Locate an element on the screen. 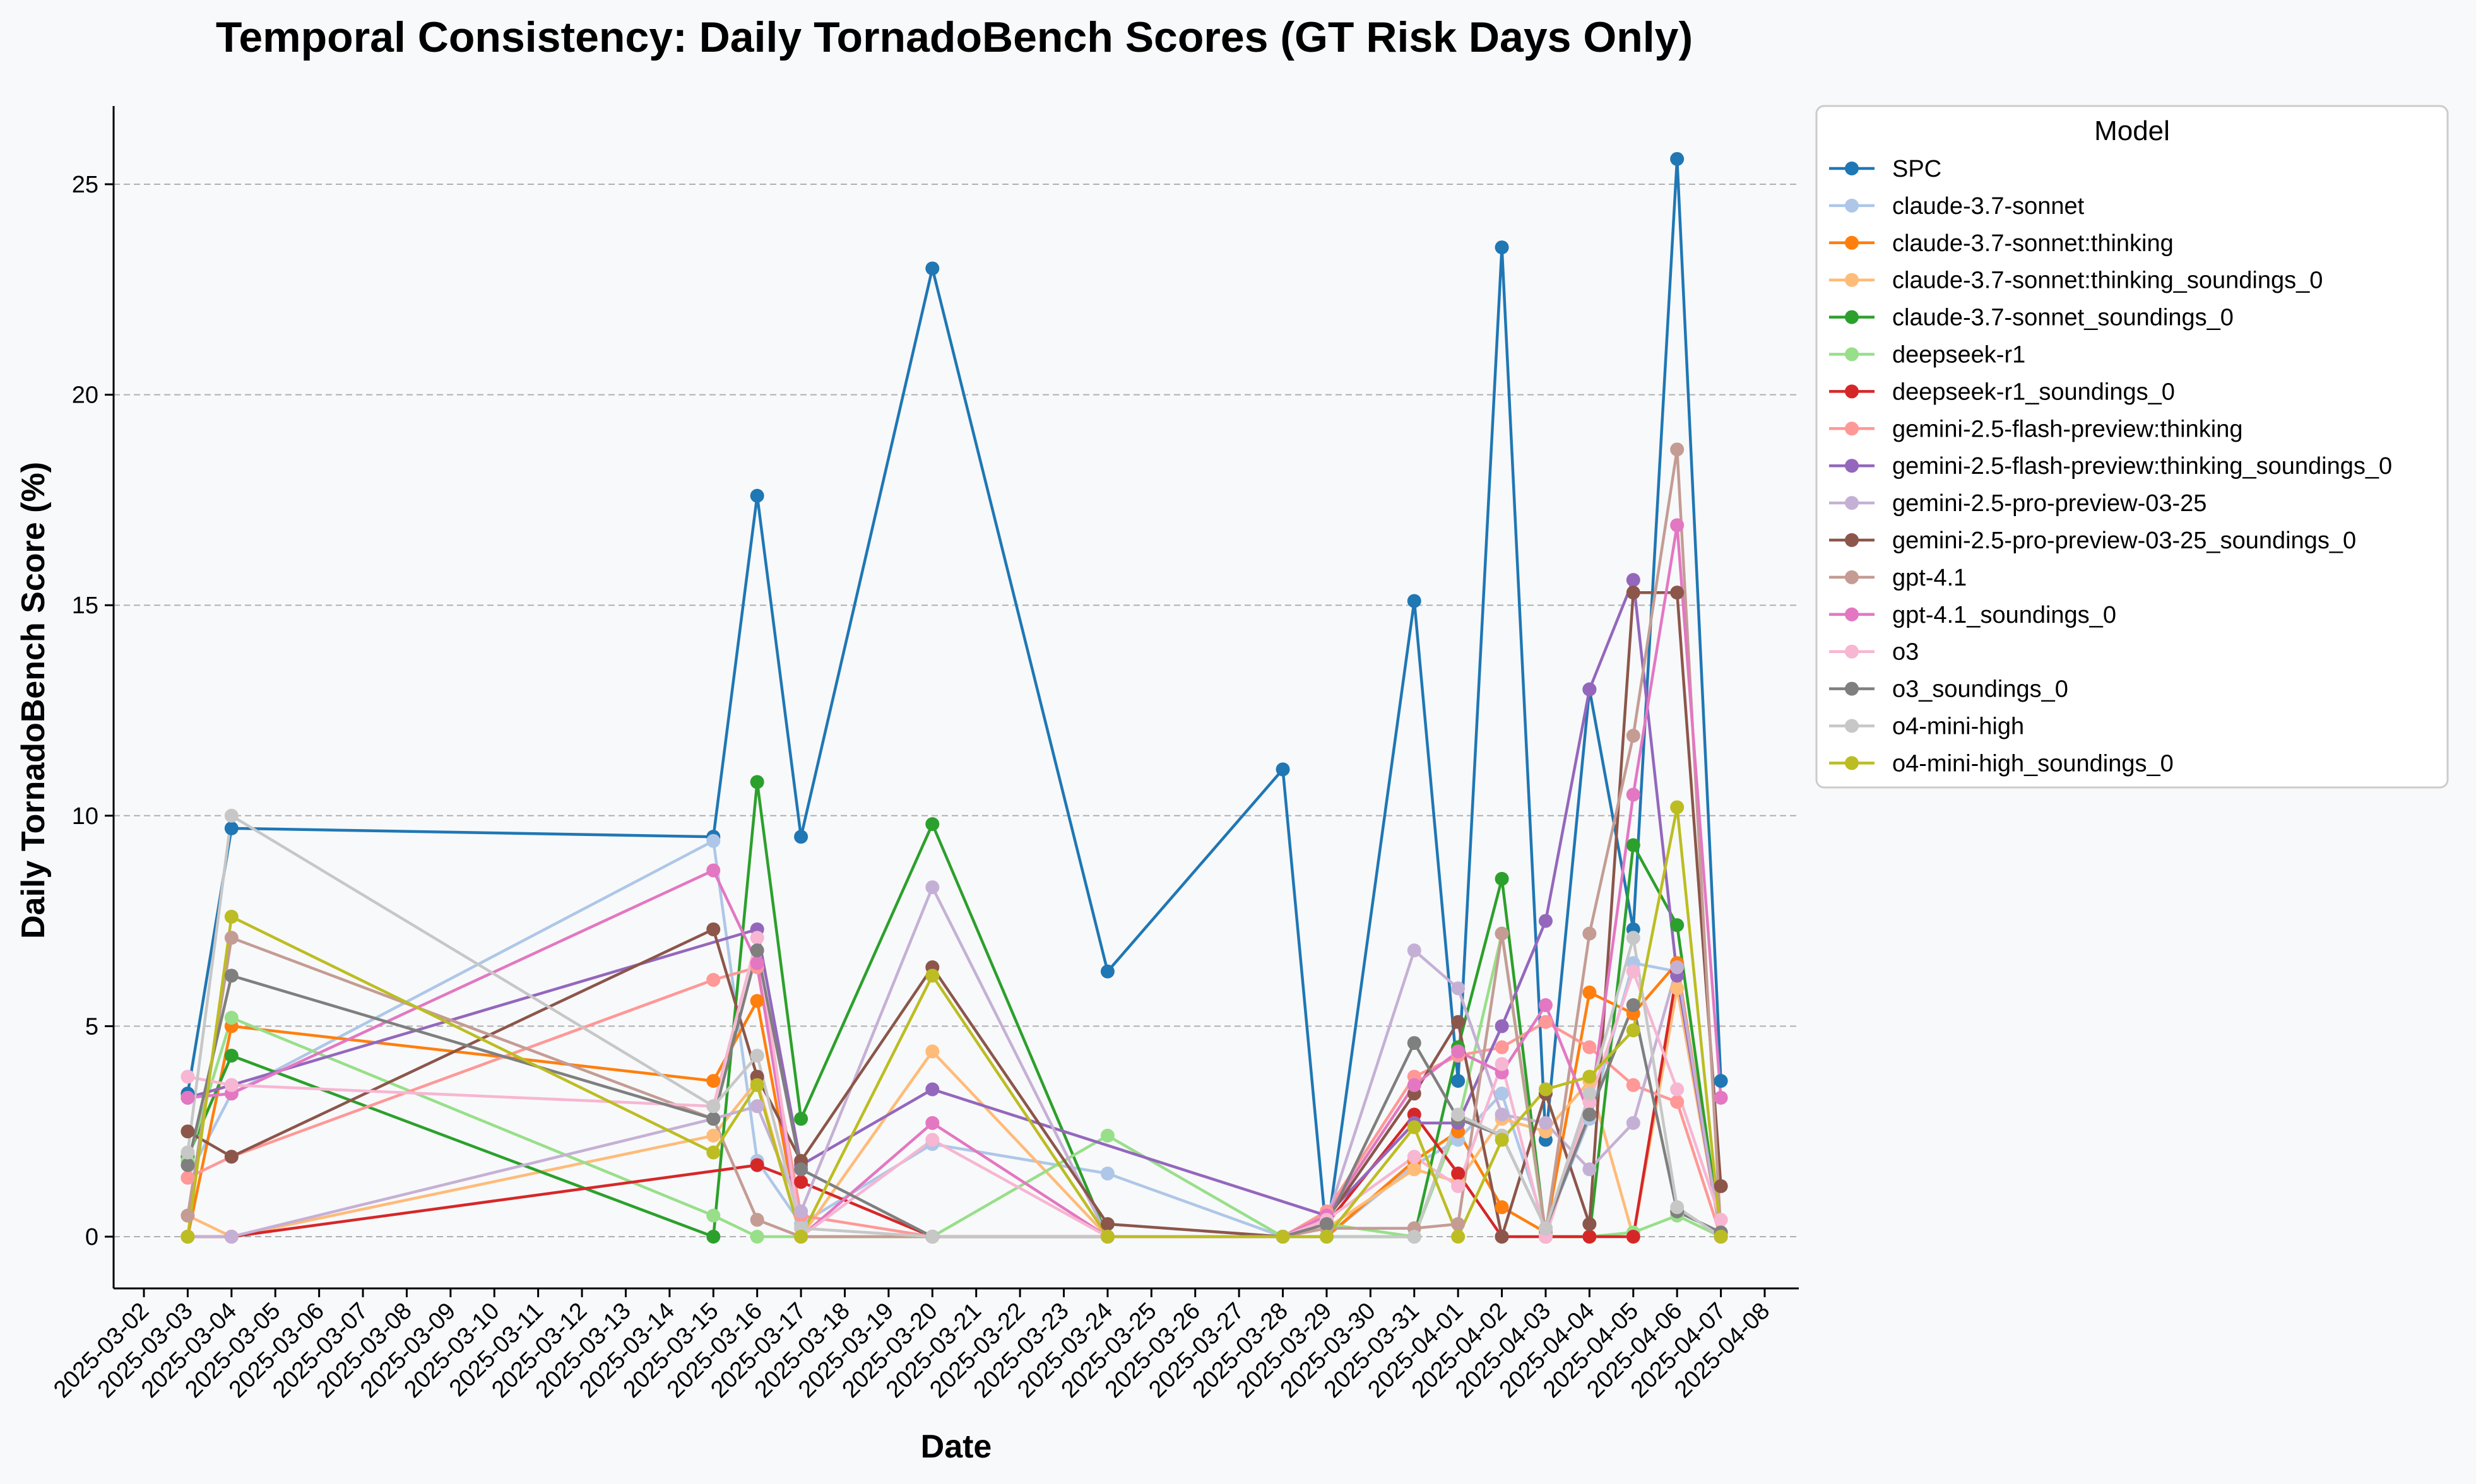 The height and width of the screenshot is (1484, 2476). legend-item: o3 is located at coordinates (1874, 652).